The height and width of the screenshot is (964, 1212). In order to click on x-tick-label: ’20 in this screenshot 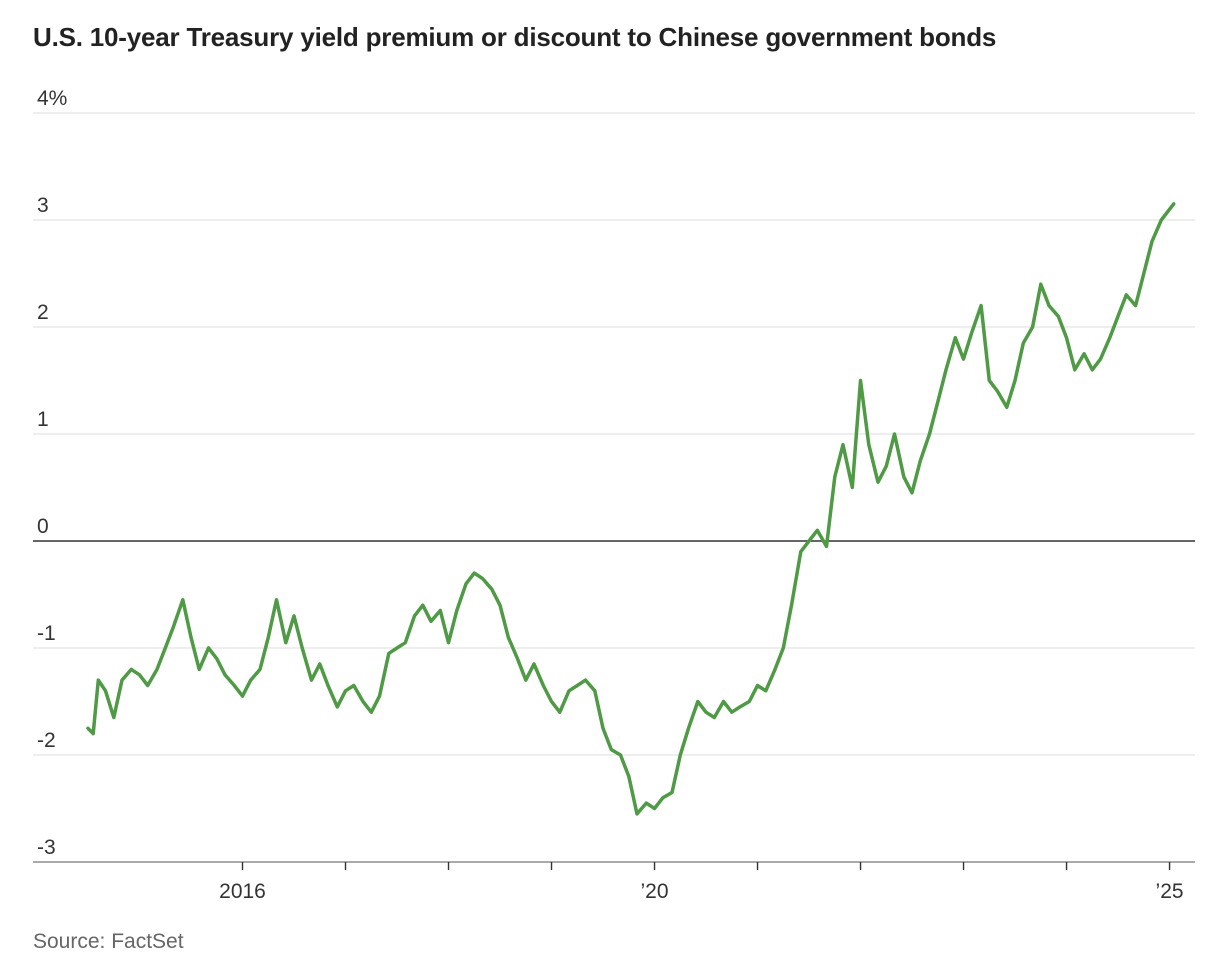, I will do `click(655, 891)`.